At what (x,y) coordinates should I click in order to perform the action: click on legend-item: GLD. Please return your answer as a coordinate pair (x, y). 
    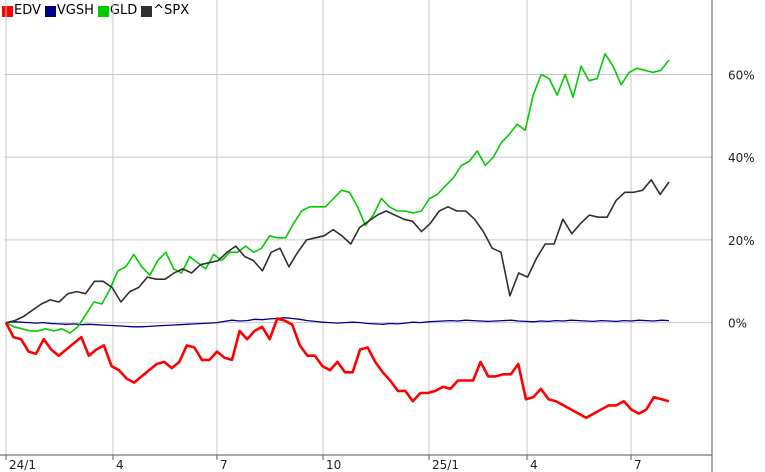
    Looking at the image, I should click on (117, 11).